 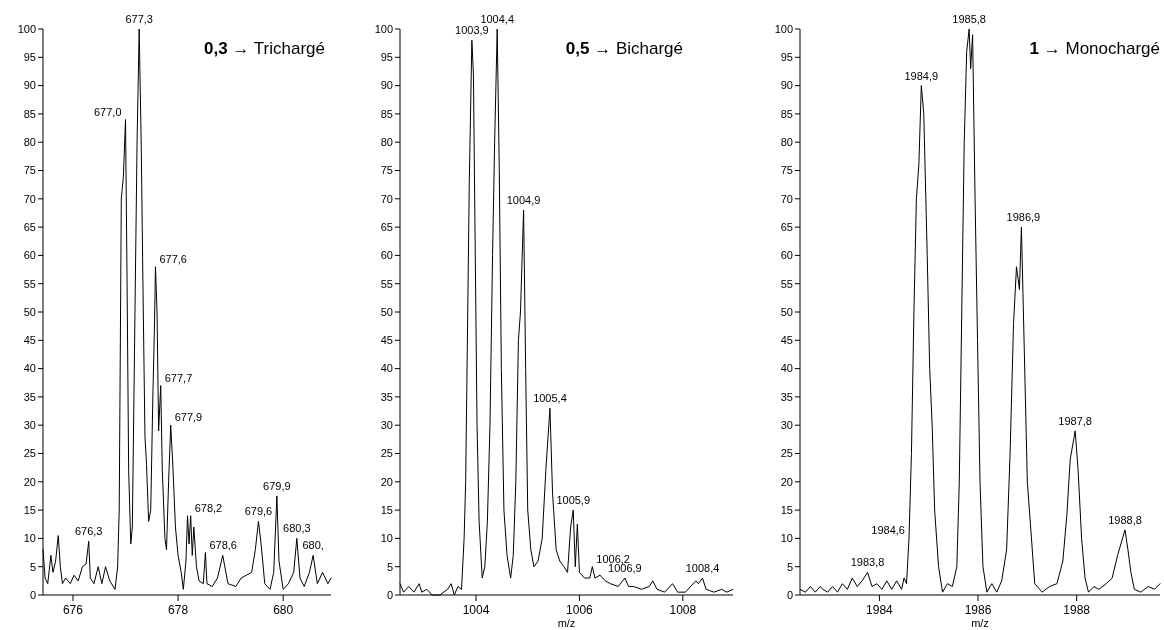 I want to click on x-tick-label: 680, so click(x=283, y=610).